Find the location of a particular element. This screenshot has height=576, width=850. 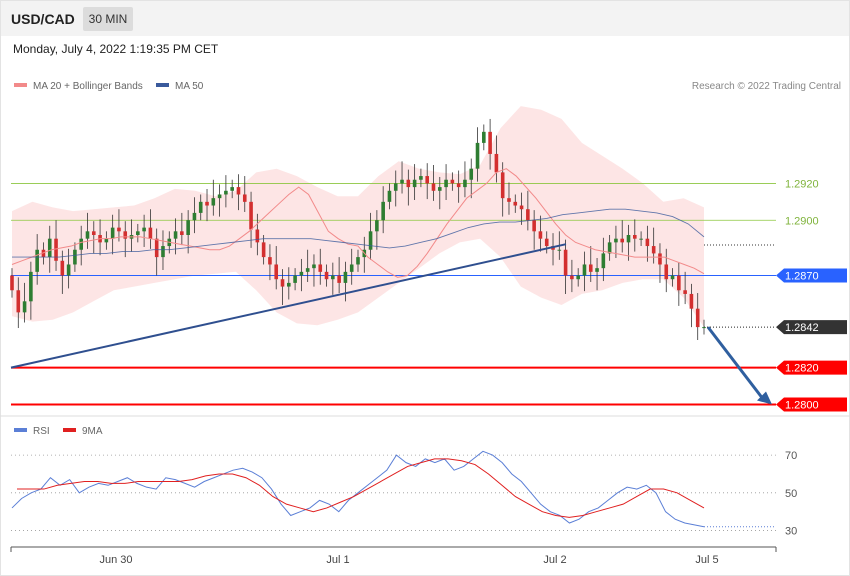

x-tick-label-Jun-30: Jun 30 is located at coordinates (115, 560).